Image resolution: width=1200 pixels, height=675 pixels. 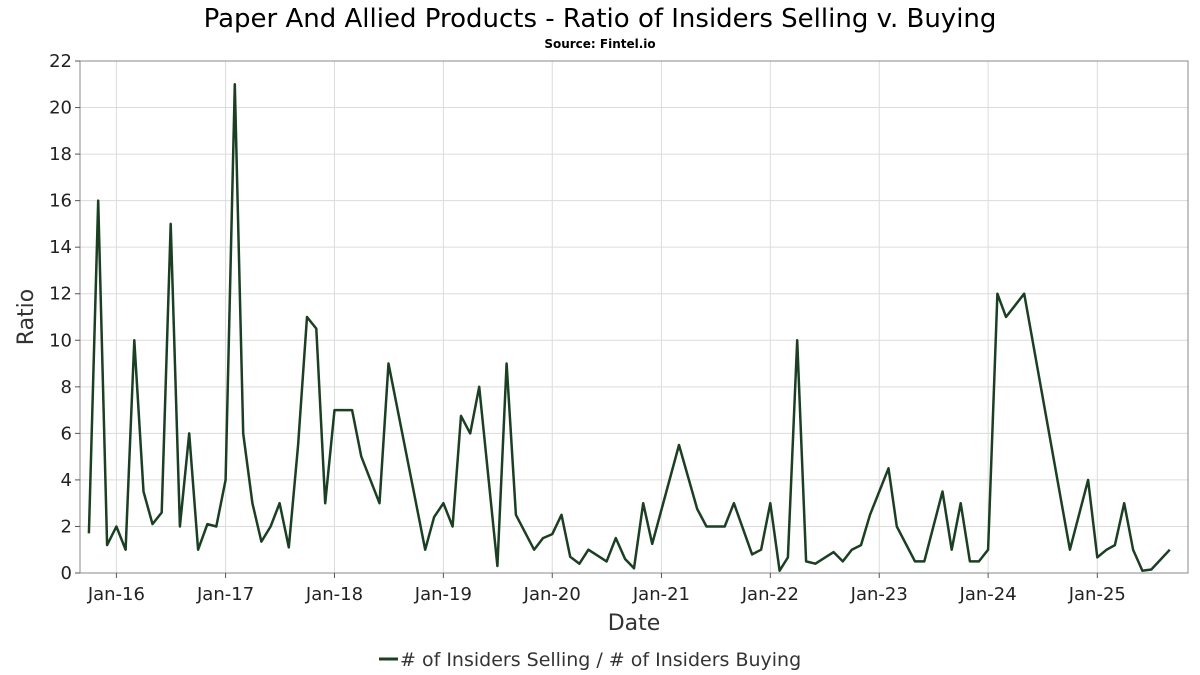 I want to click on x-tick-label: Jan-16, so click(x=116, y=594).